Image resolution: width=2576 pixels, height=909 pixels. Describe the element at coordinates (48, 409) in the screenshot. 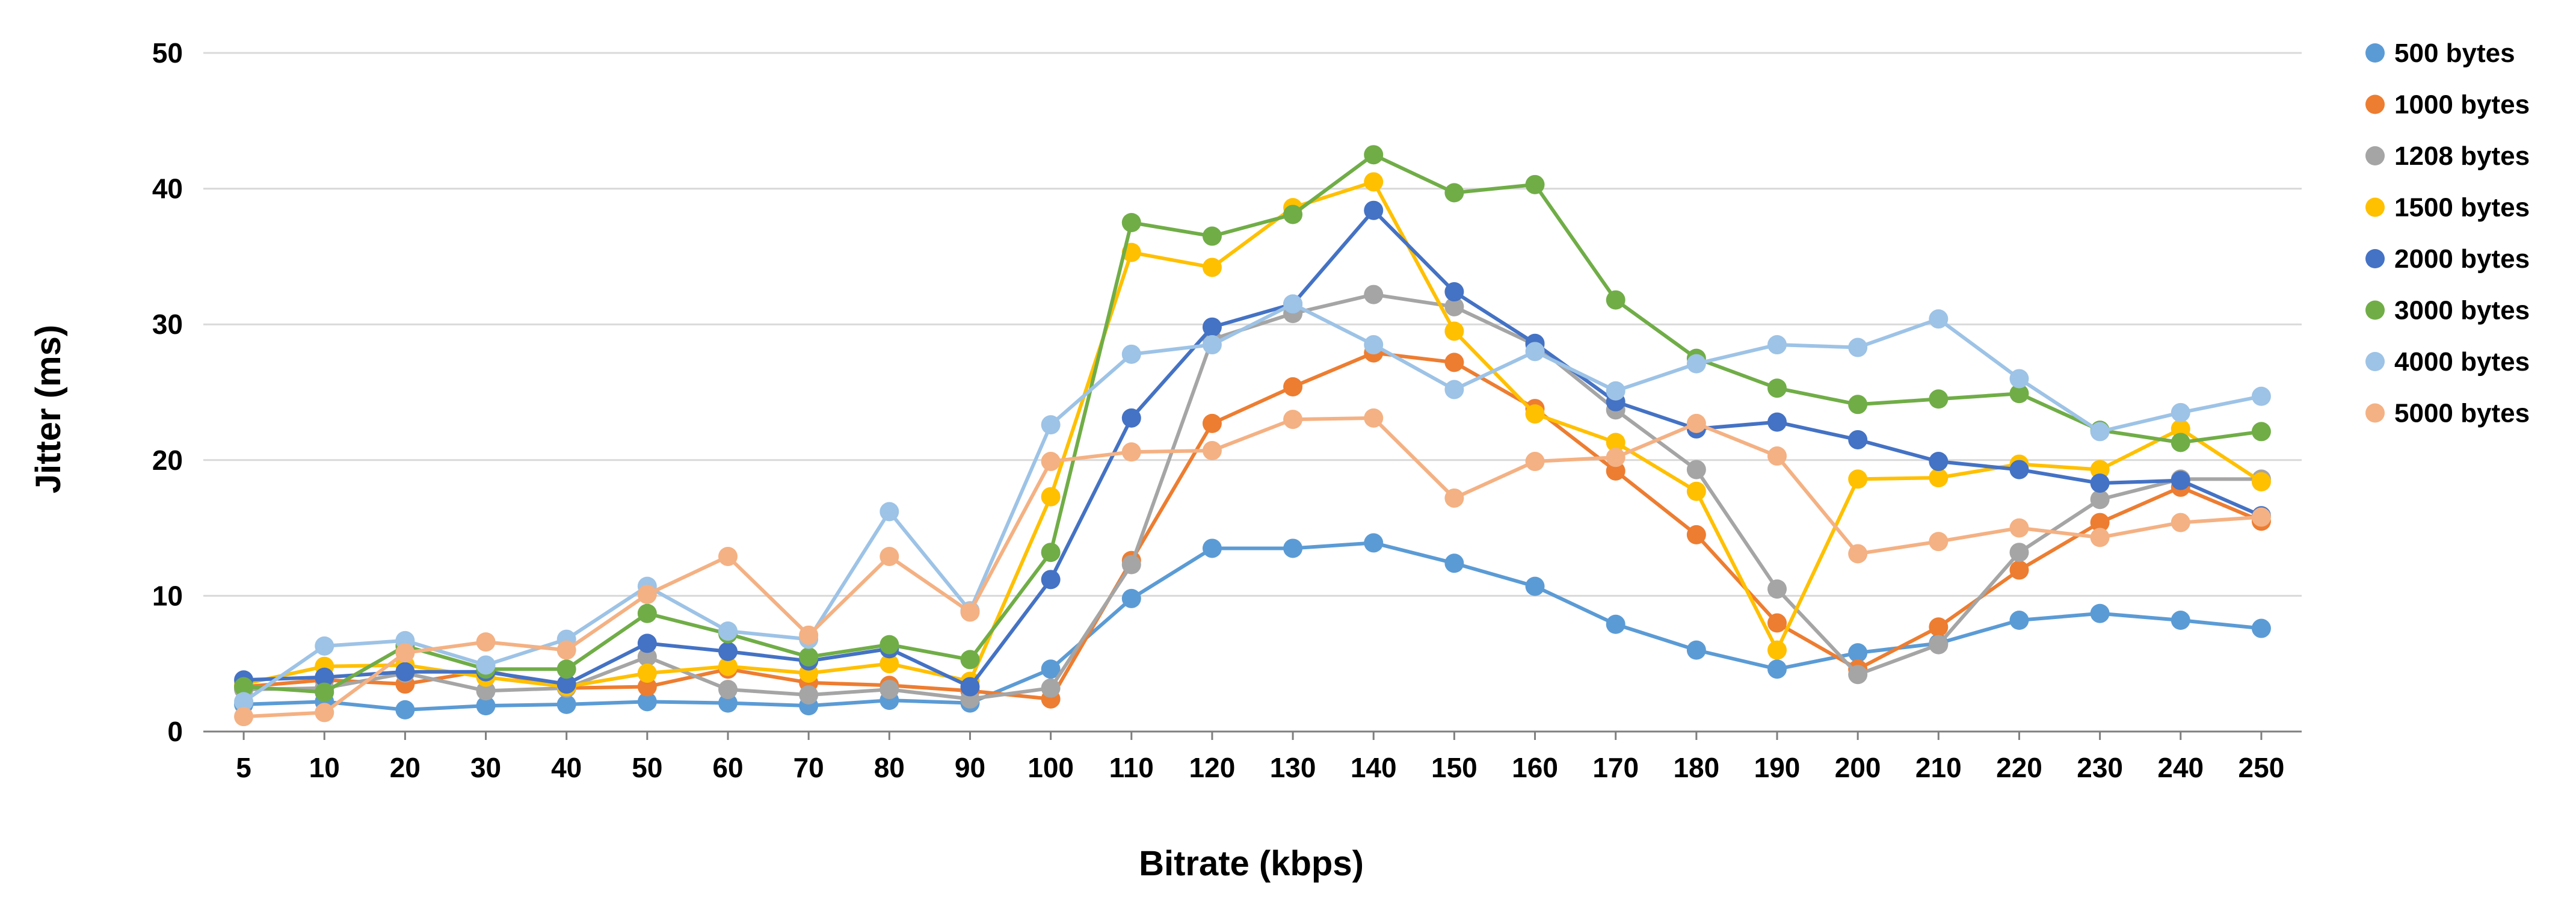

I see `y-axis-title: Jitter (ms)` at that location.